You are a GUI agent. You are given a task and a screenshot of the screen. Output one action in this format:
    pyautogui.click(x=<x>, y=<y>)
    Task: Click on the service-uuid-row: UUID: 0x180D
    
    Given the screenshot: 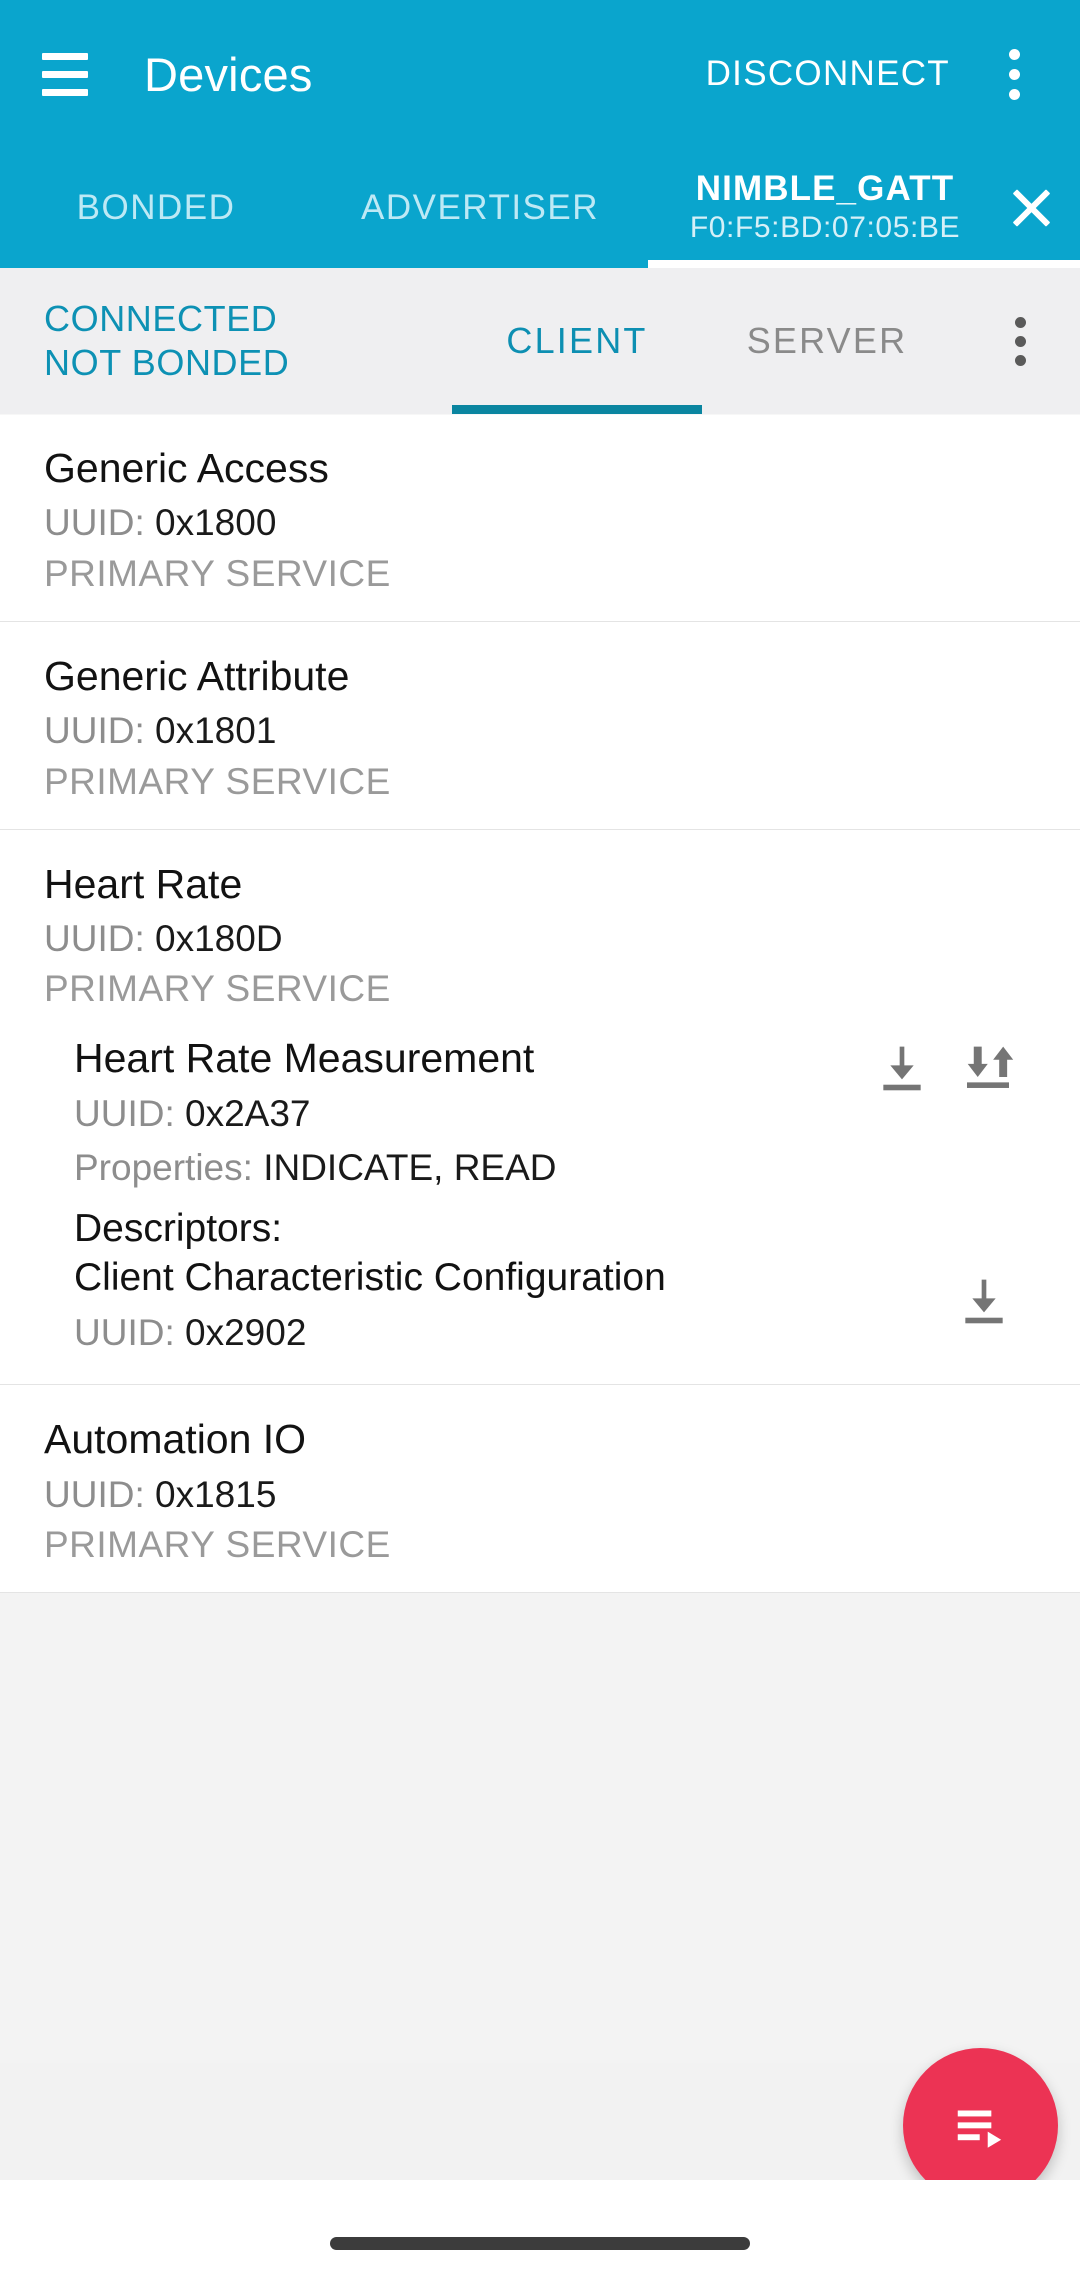 What is the action you would take?
    pyautogui.click(x=540, y=939)
    